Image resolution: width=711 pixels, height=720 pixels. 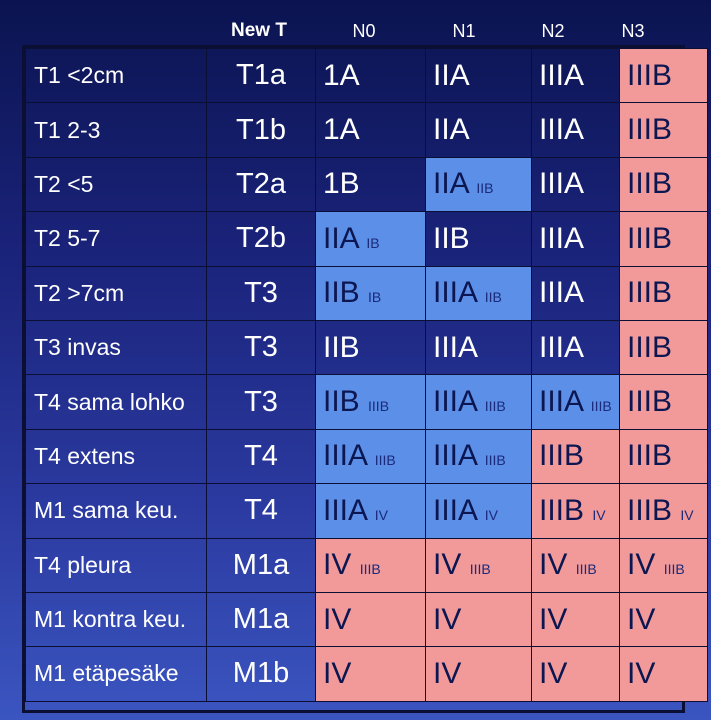 I want to click on row-label: M1 sama keu., so click(x=116, y=511).